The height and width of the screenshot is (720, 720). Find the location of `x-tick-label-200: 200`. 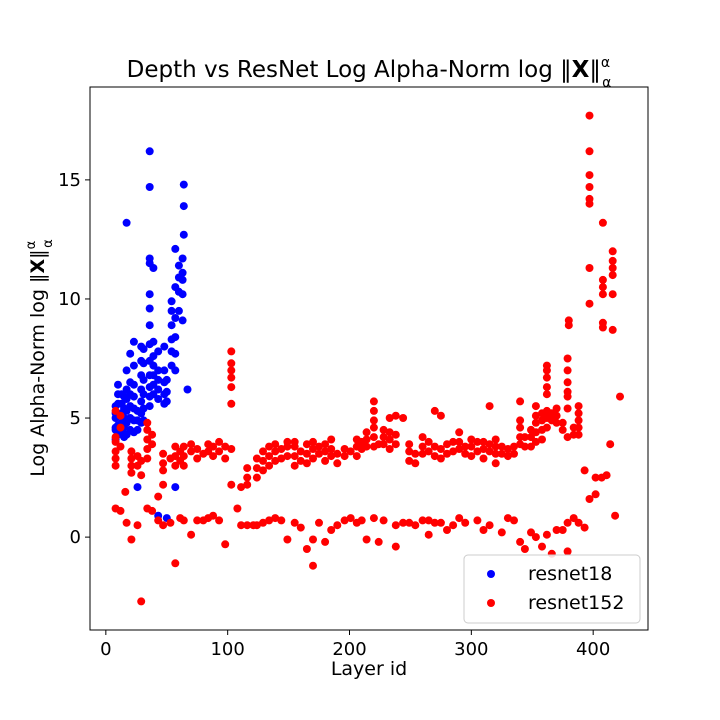

x-tick-label-200: 200 is located at coordinates (349, 649).